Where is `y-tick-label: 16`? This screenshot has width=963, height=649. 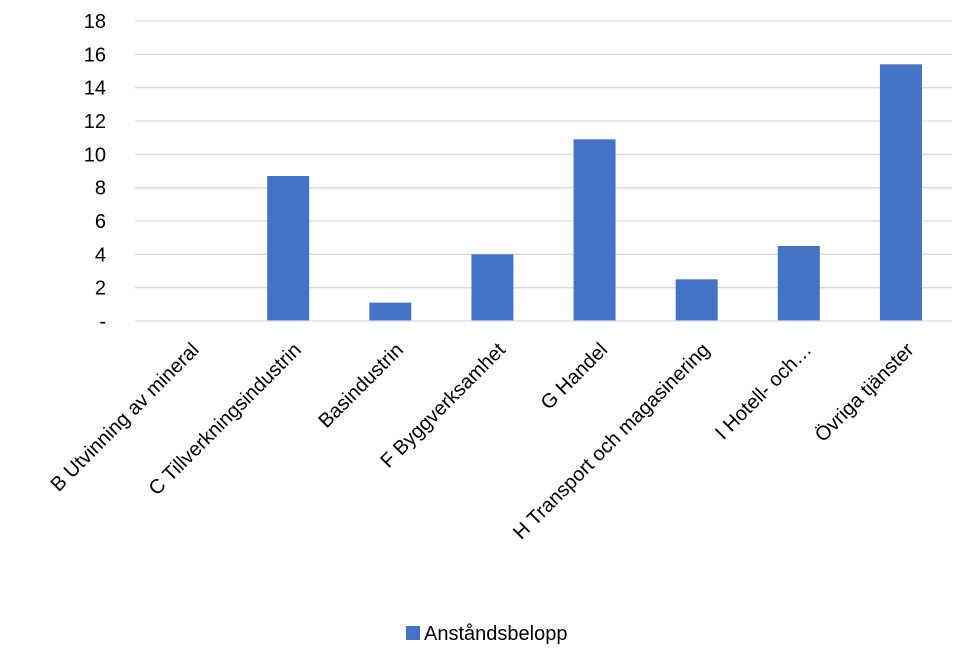 y-tick-label: 16 is located at coordinates (95, 55).